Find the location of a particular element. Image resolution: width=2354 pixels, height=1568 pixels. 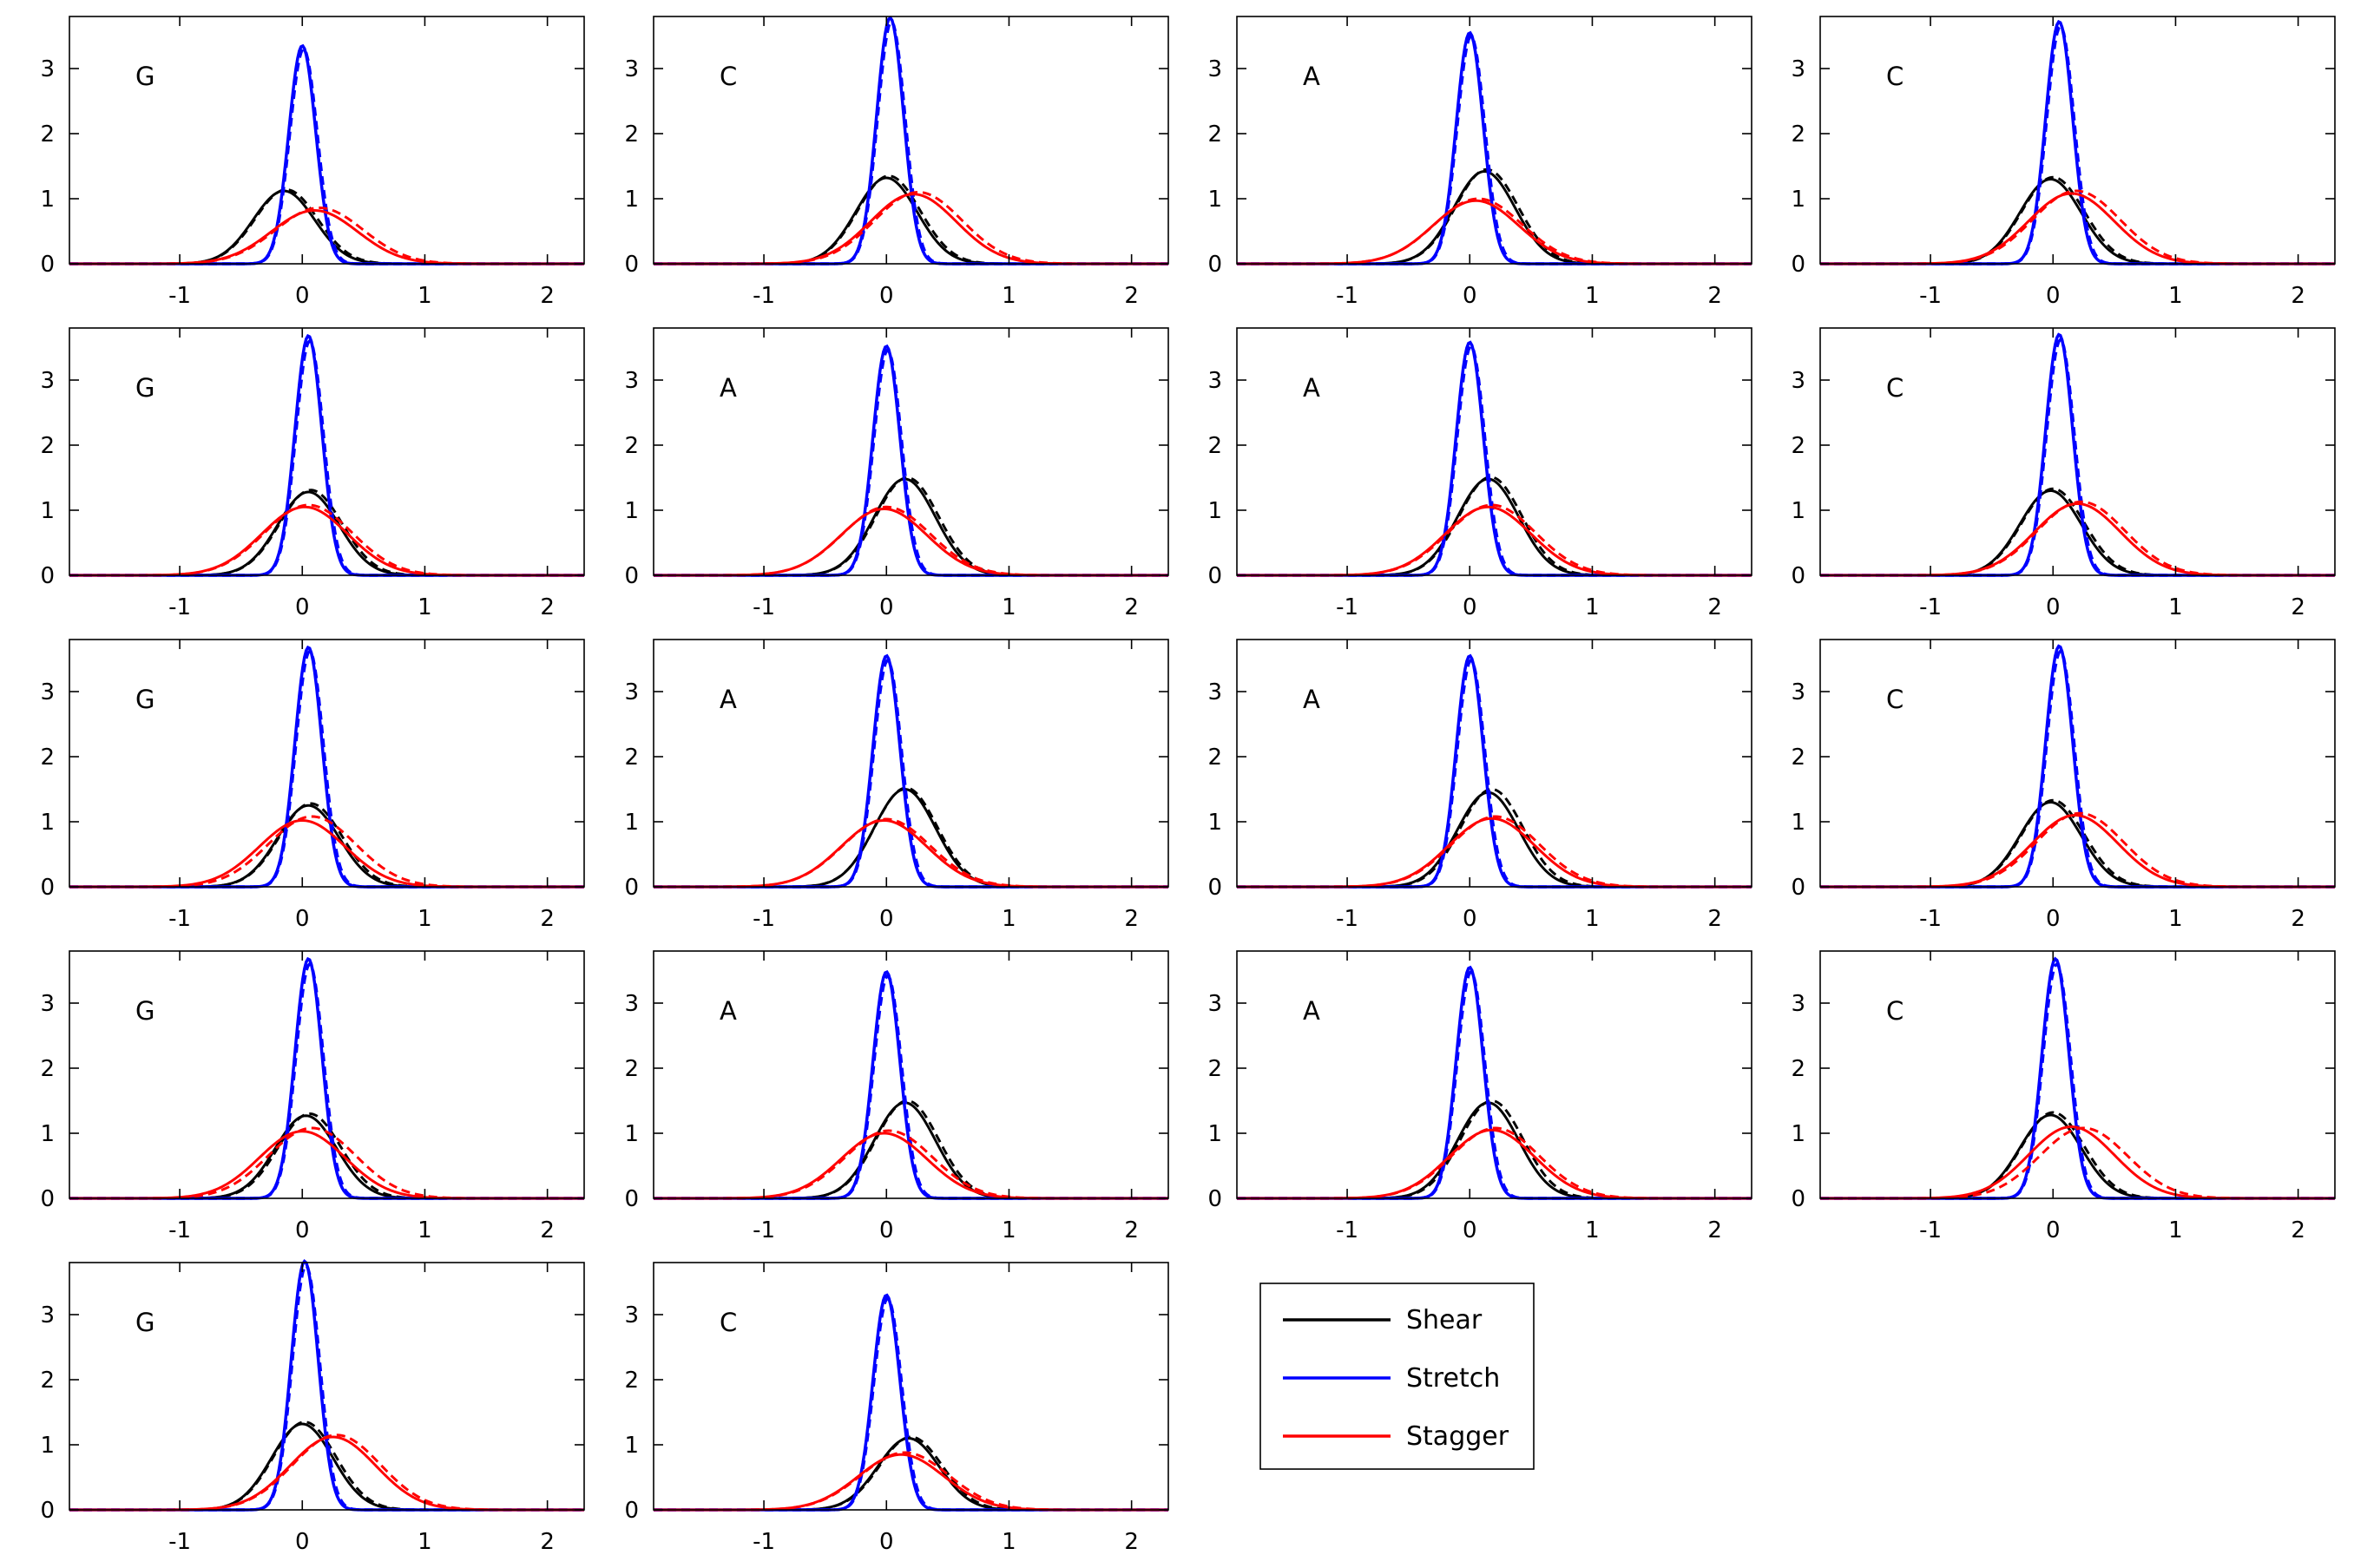

legend-label-stagger: Stagger is located at coordinates (1458, 1436).